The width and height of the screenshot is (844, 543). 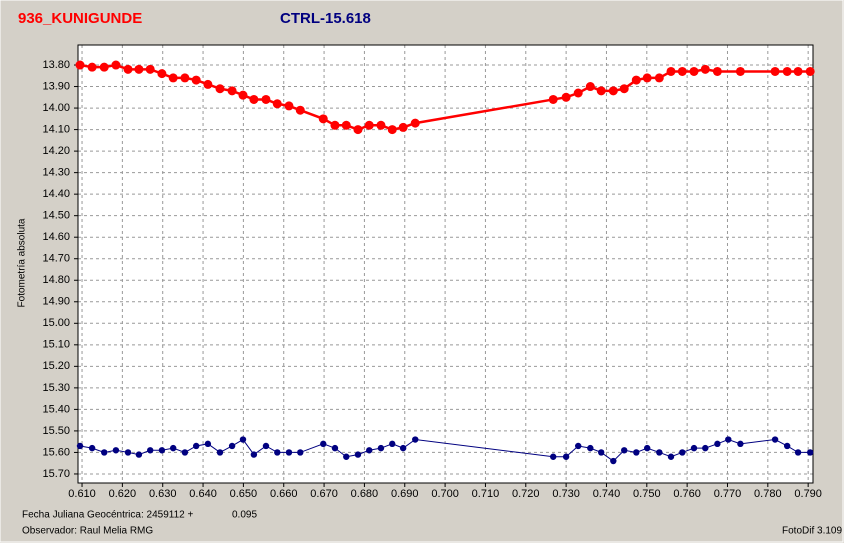 I want to click on x-tick-label: 0.650, so click(x=244, y=494).